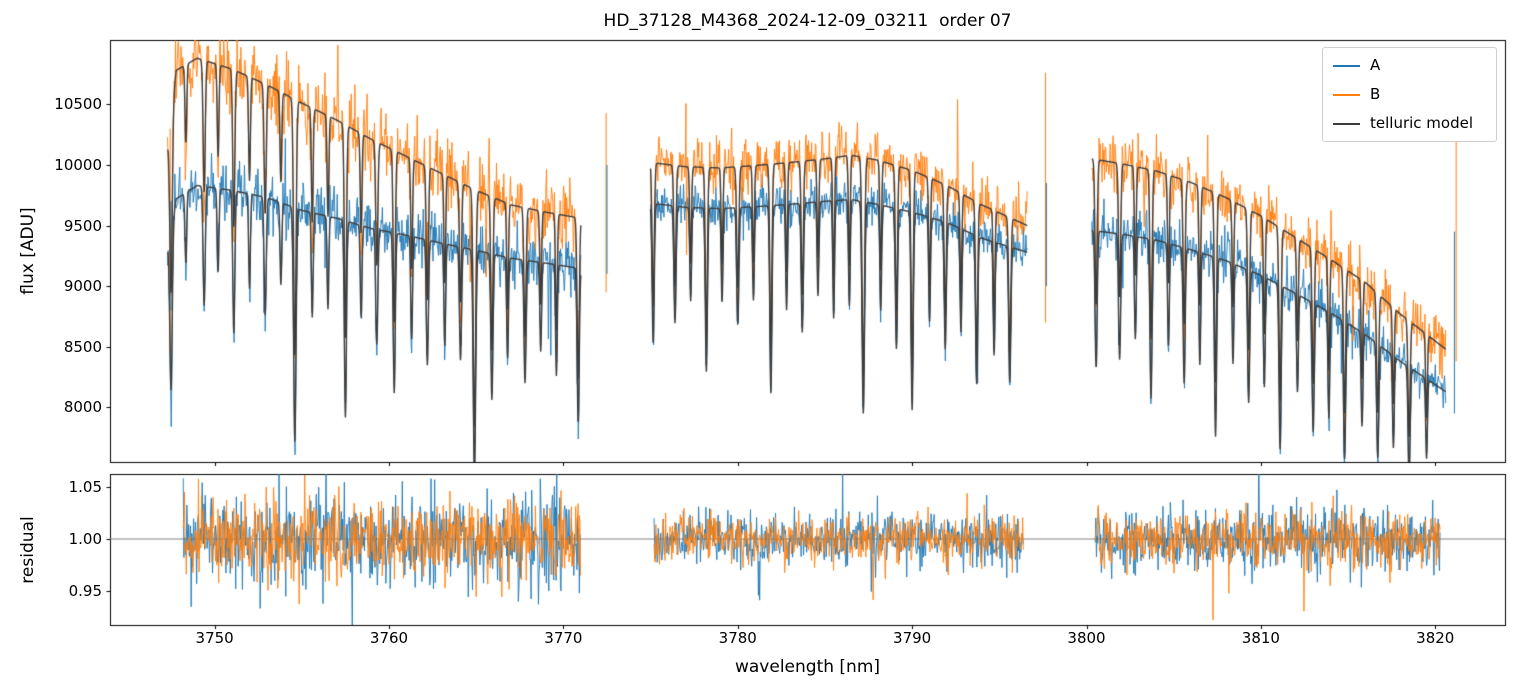 The image size is (1520, 696). Describe the element at coordinates (28, 251) in the screenshot. I see `flux-axis-label: flux [ADU]` at that location.